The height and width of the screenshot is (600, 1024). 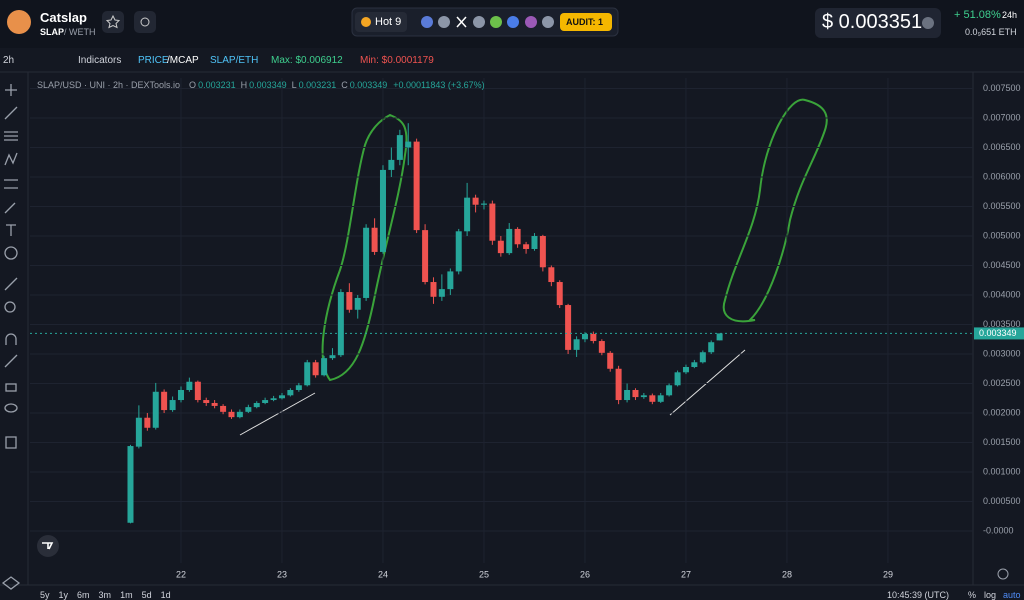 I want to click on ohlc: O 0.003231 H 0.003349 L 0.003231 C 0.003349, so click(x=289, y=85).